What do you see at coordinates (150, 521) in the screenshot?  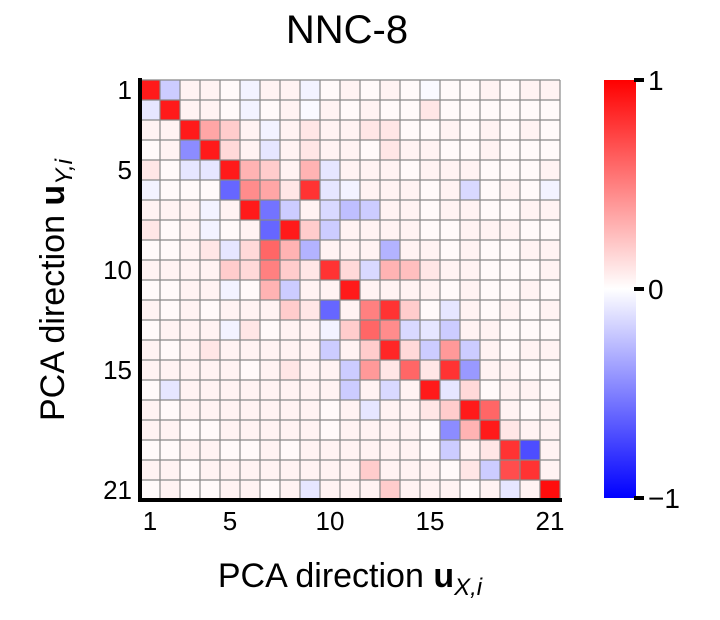 I see `x-tick-label: 1` at bounding box center [150, 521].